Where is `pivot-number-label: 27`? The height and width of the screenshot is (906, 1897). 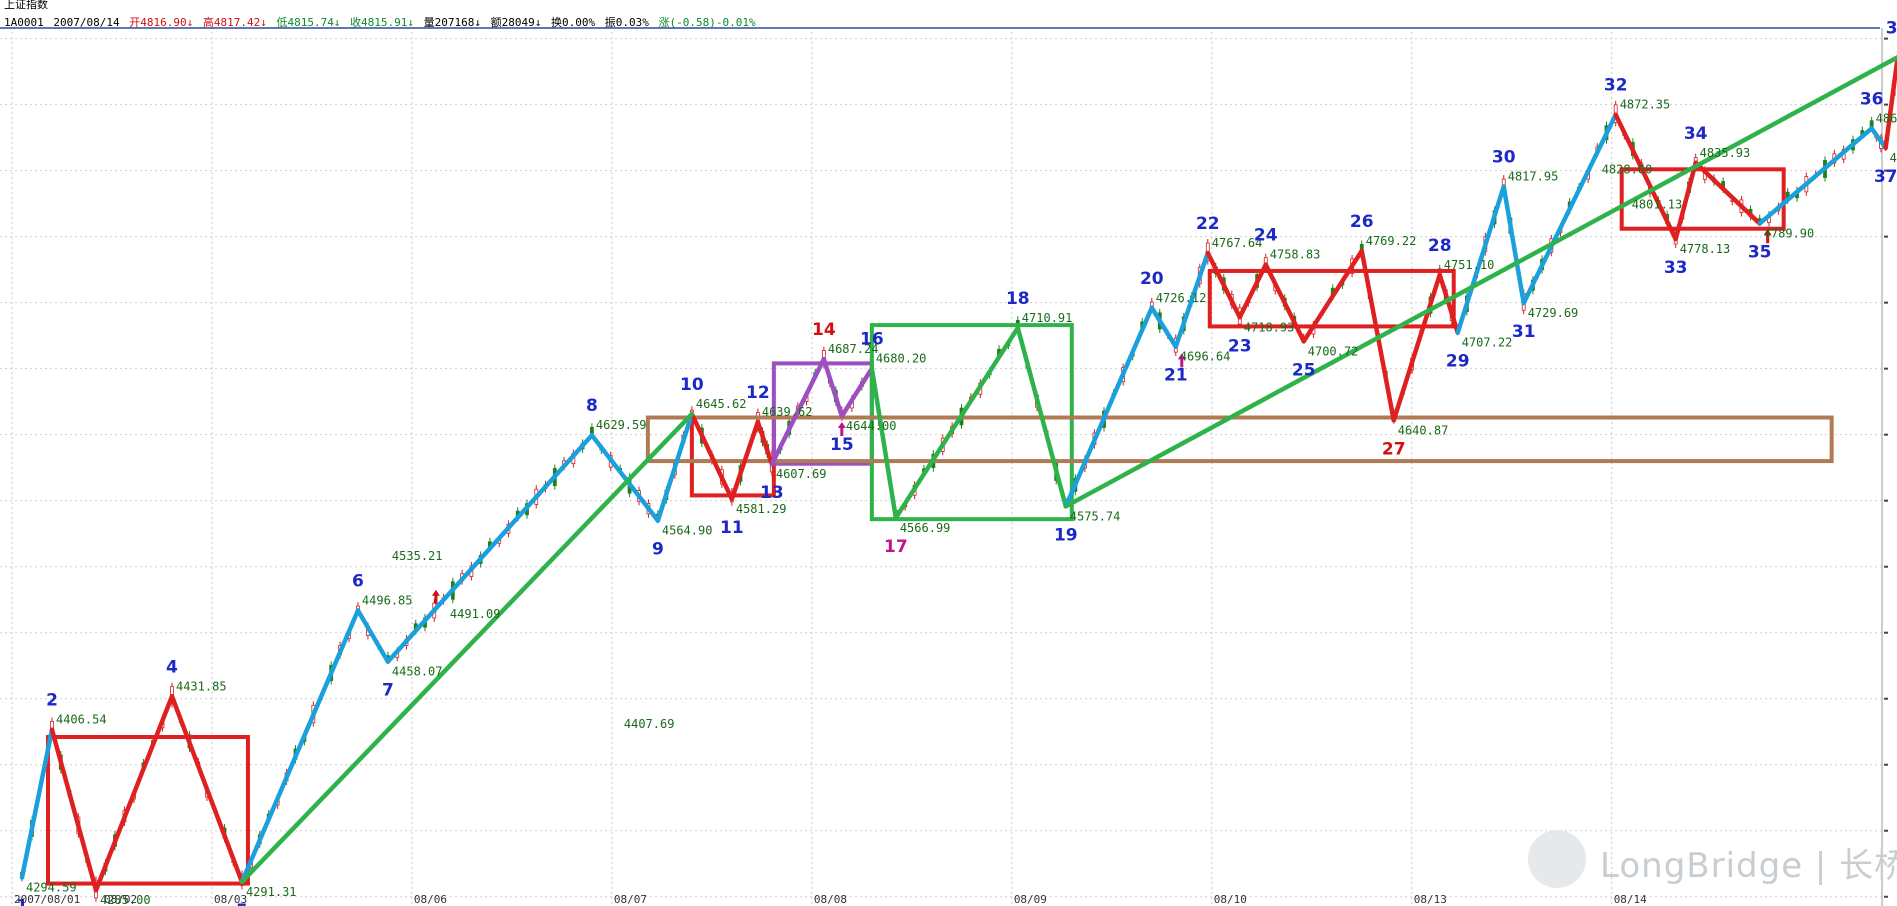 pivot-number-label: 27 is located at coordinates (1394, 449).